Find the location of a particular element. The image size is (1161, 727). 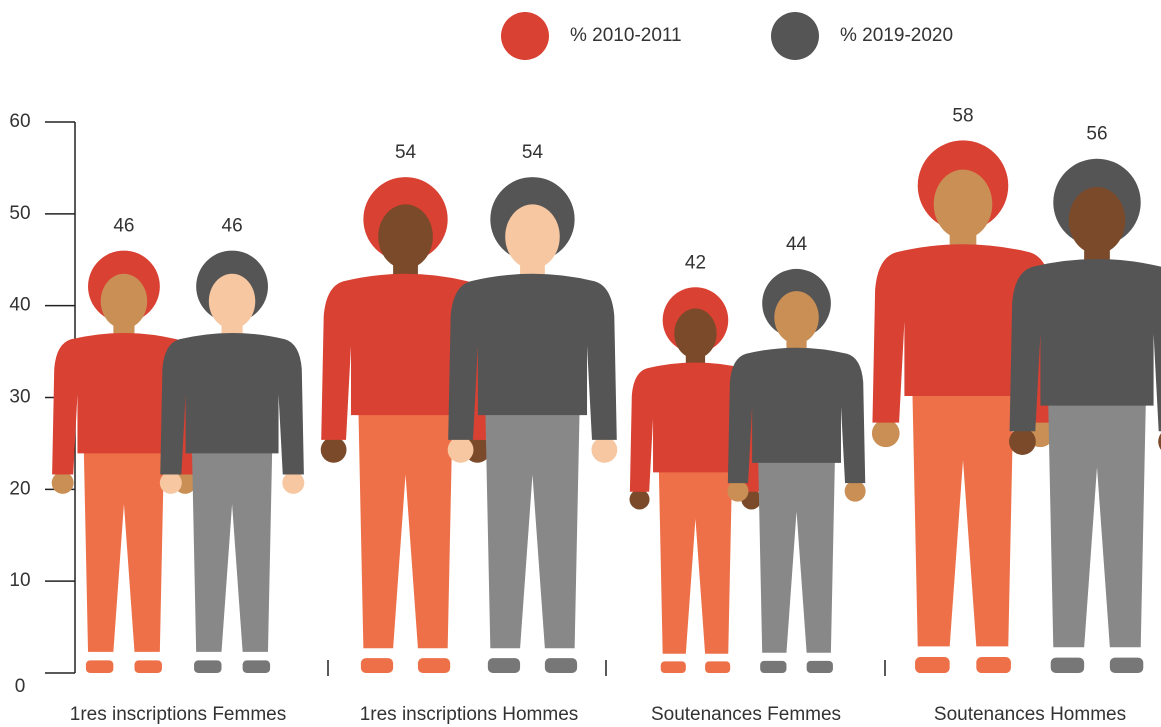

value-label: 44 is located at coordinates (797, 244).